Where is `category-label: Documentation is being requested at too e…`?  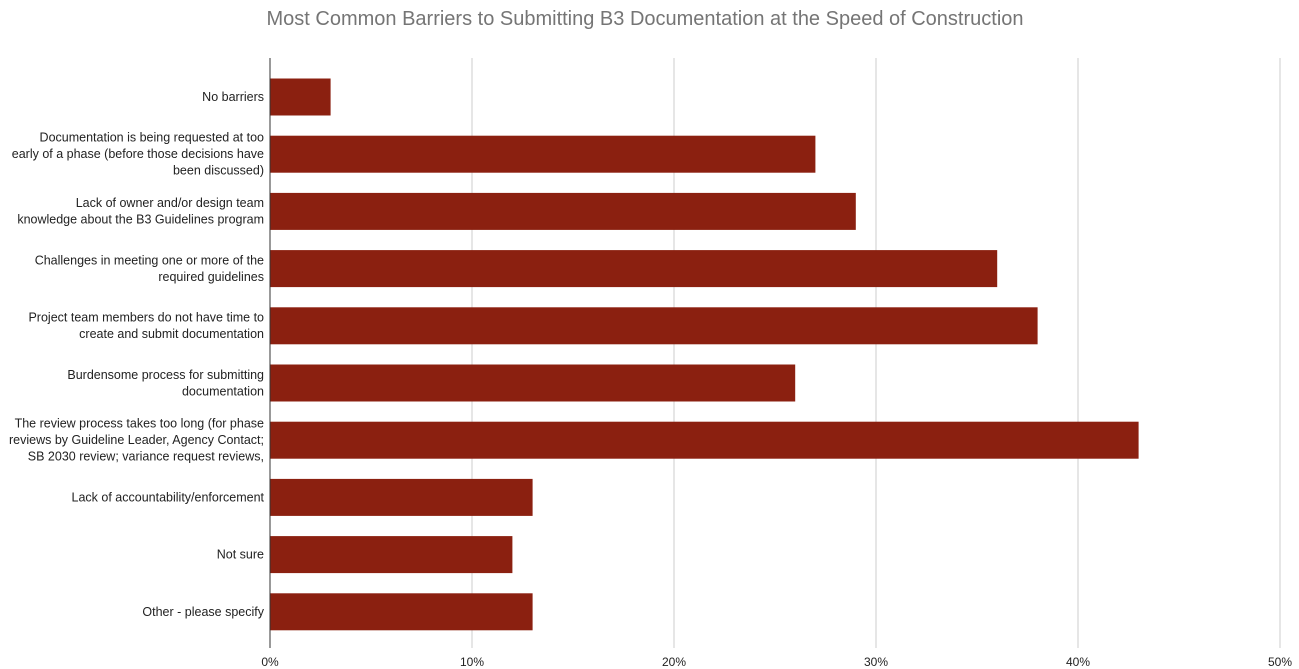 category-label: Documentation is being requested at too e… is located at coordinates (138, 154).